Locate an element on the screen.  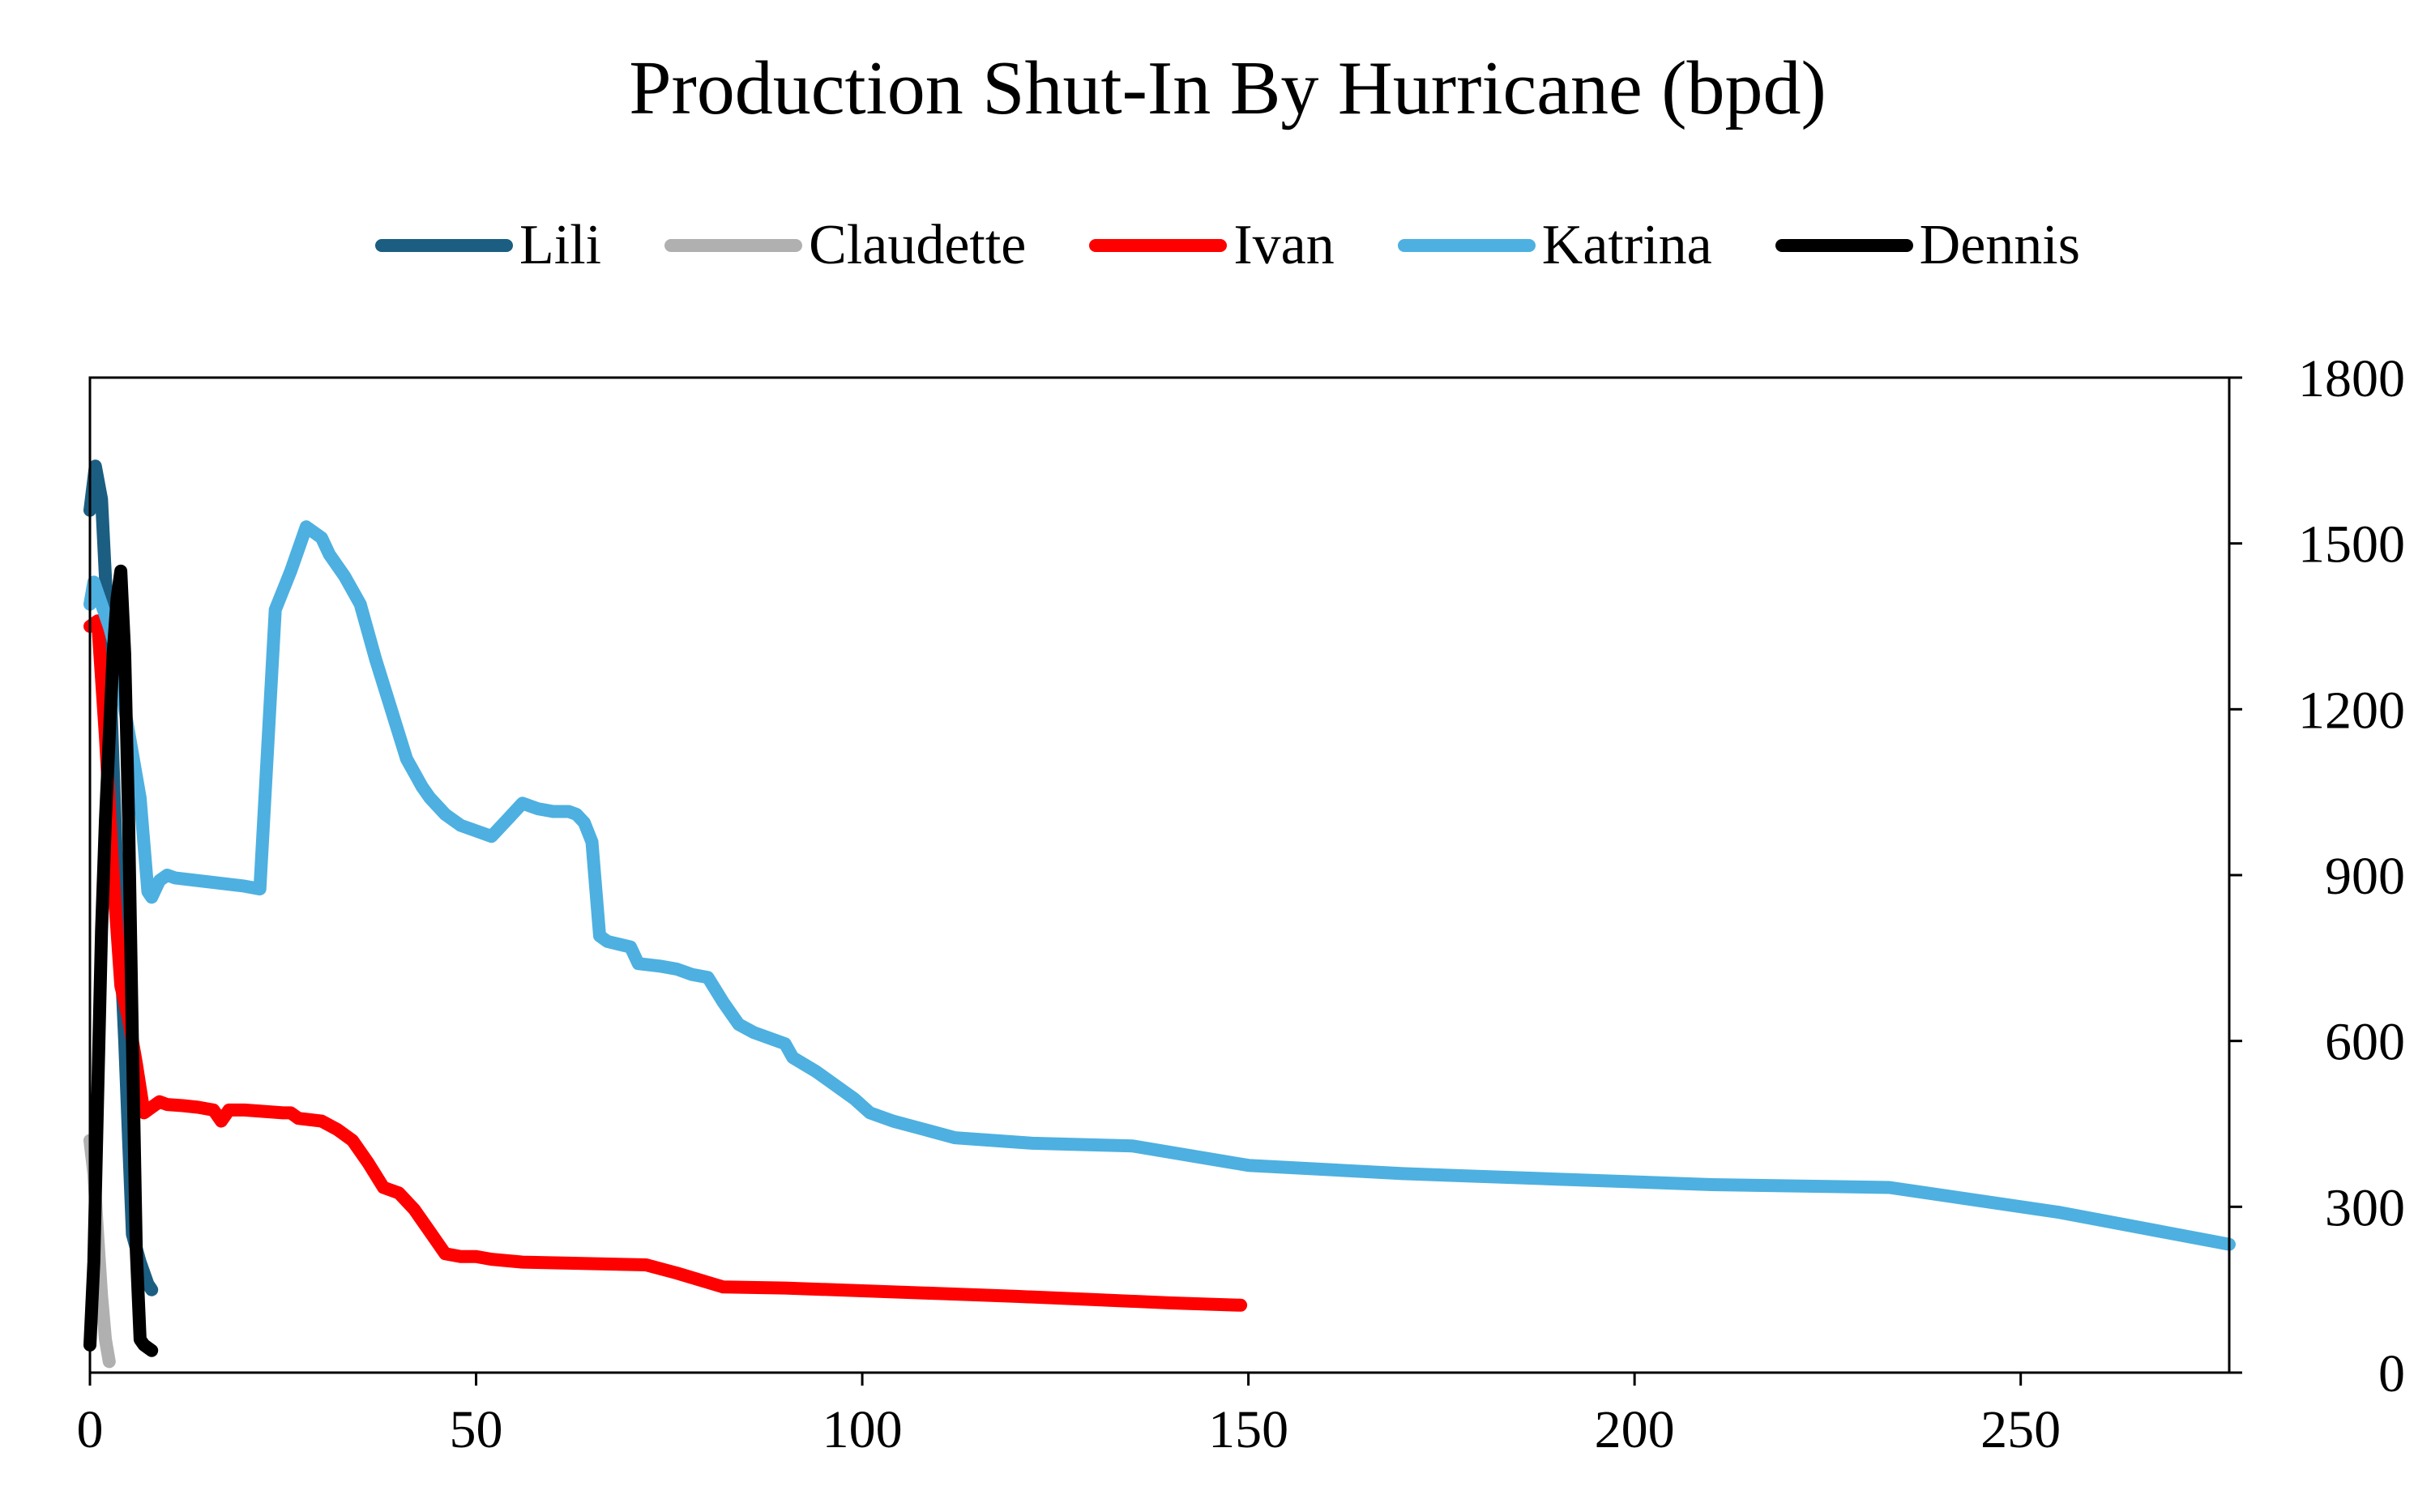
x-tick-label: 250 is located at coordinates (2020, 1429).